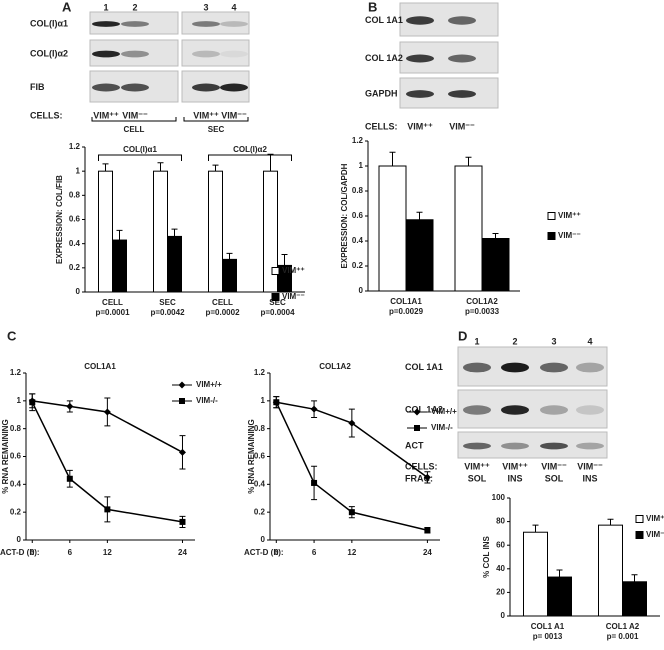  What do you see at coordinates (12, 335) in the screenshot?
I see `panel-letter: C` at bounding box center [12, 335].